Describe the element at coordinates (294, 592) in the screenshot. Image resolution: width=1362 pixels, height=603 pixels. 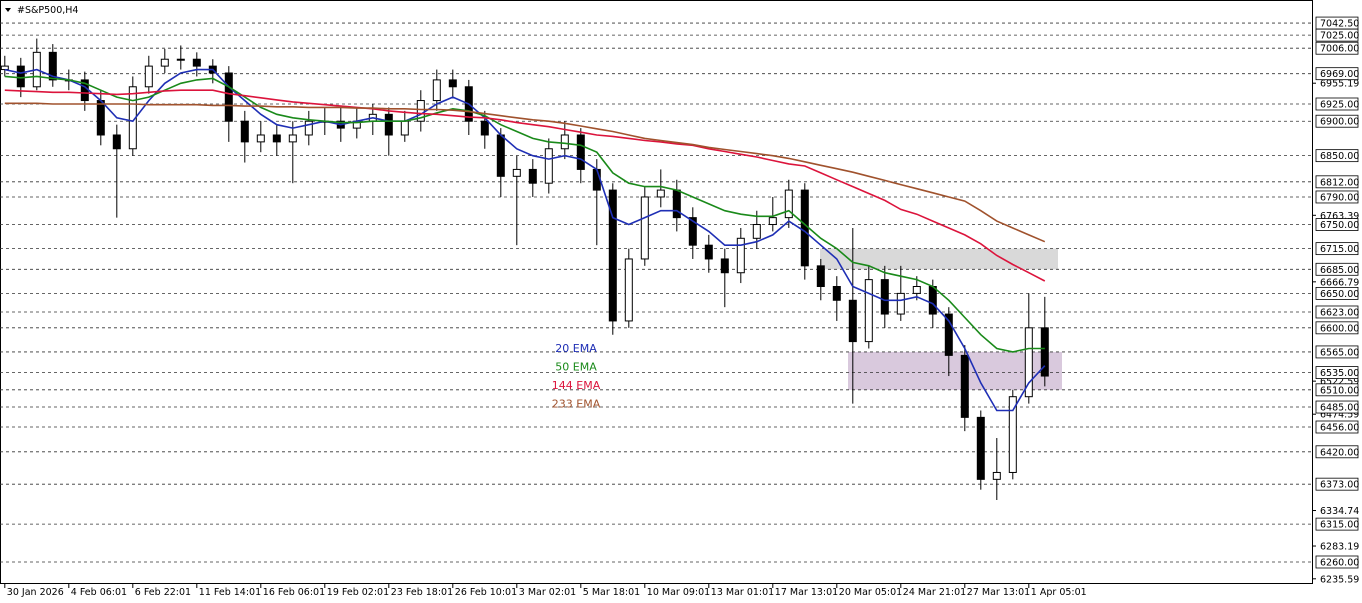
I see `x-tick-label: 16 Feb 06:01` at that location.